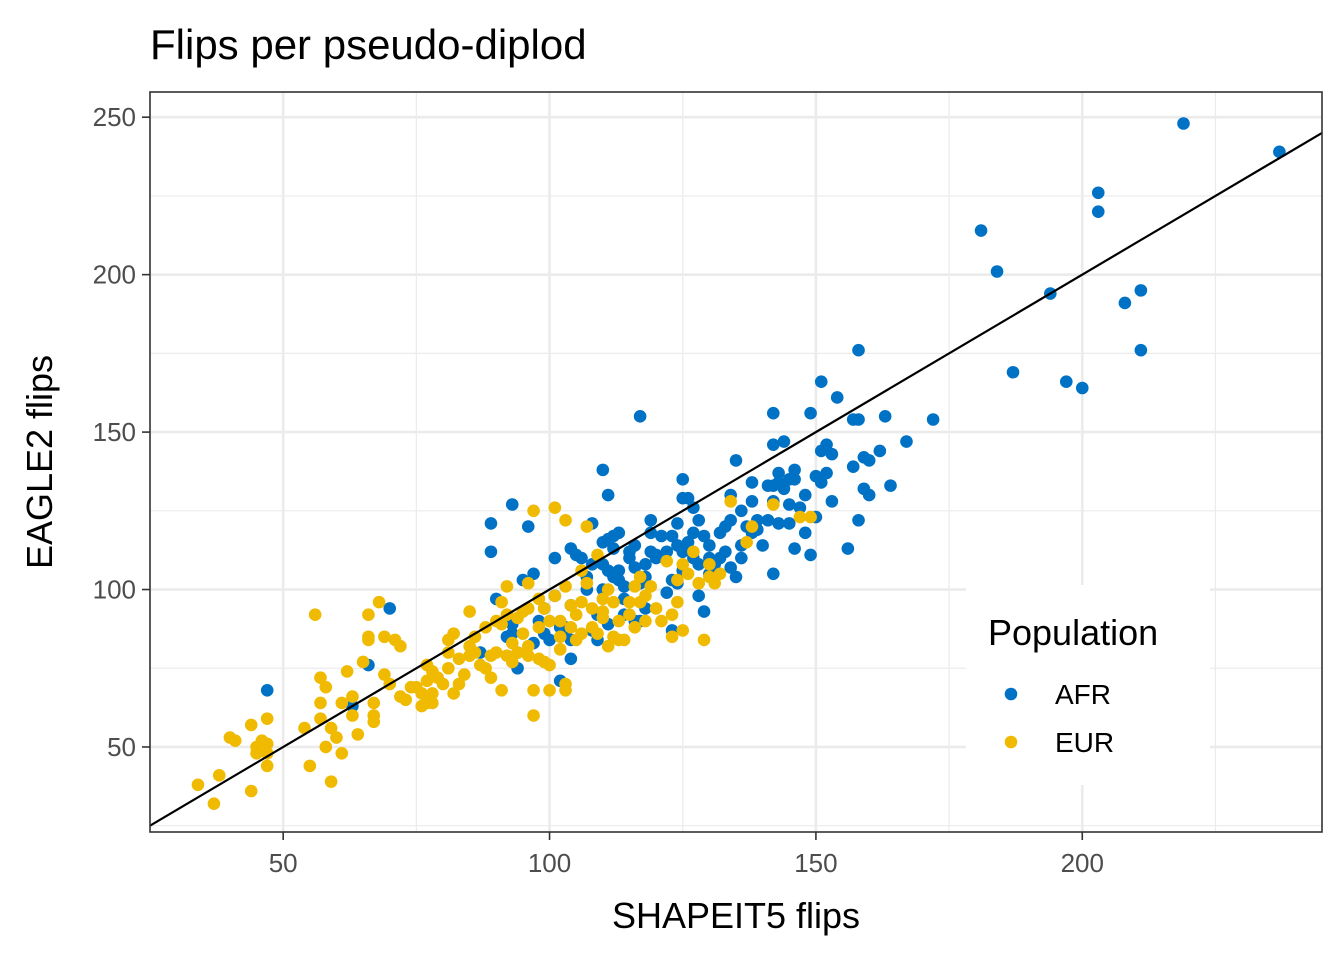  I want to click on x-tick-label: 200, so click(1082, 863).